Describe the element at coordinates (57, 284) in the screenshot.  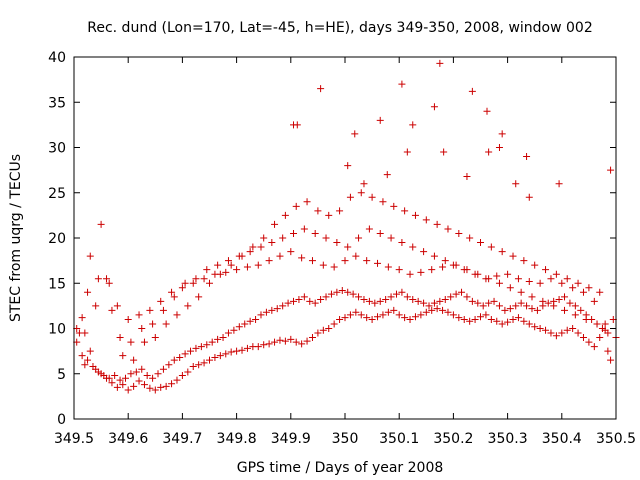
I see `y-tick-label: 15` at that location.